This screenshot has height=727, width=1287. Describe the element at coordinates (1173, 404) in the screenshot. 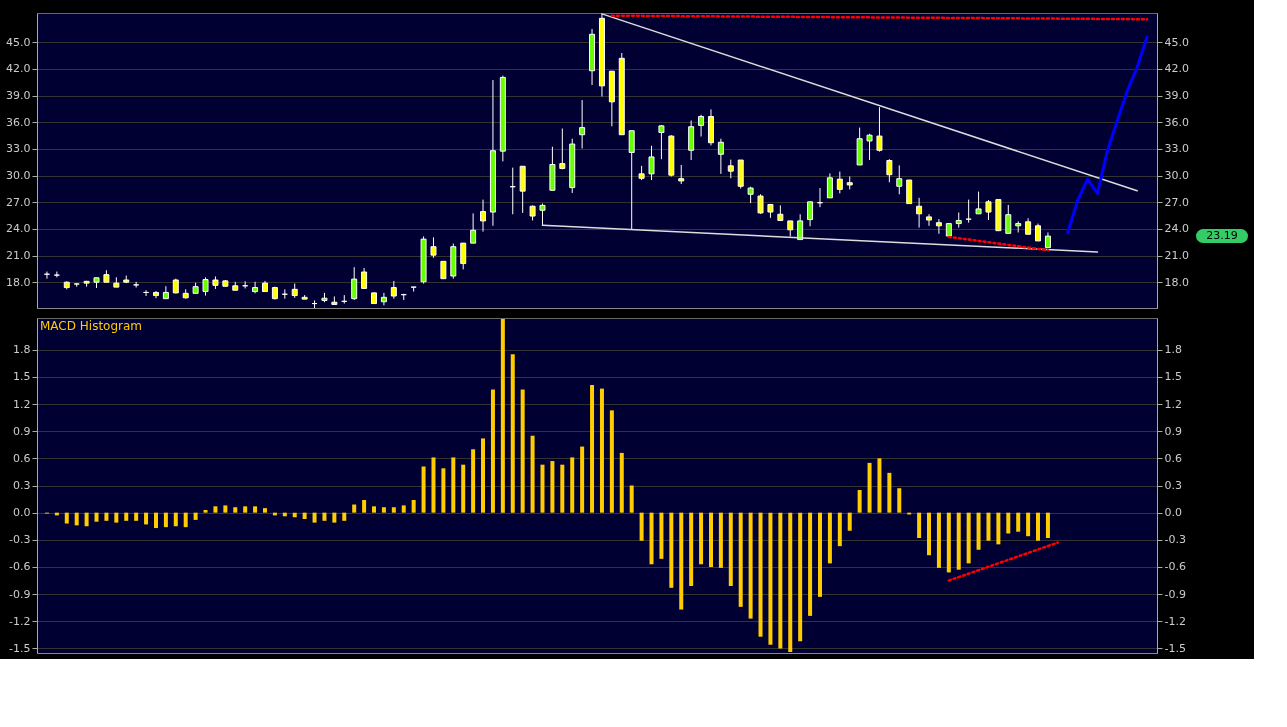

I see `y2-tick-label: 1.2` at that location.